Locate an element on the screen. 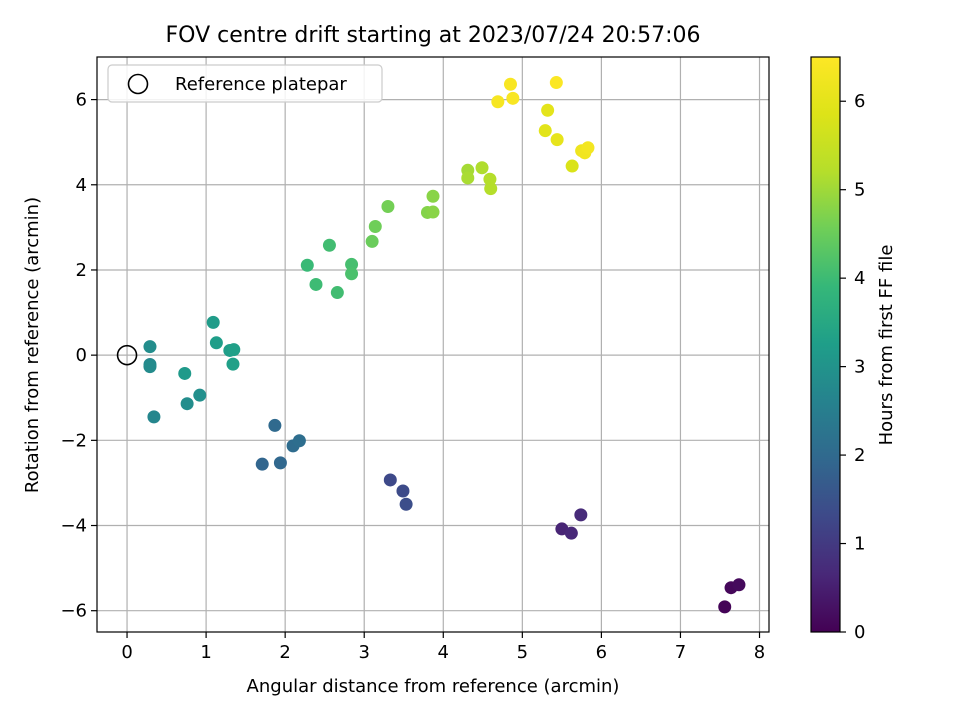 This screenshot has height=720, width=960. x-tick-label: 2 is located at coordinates (284, 652).